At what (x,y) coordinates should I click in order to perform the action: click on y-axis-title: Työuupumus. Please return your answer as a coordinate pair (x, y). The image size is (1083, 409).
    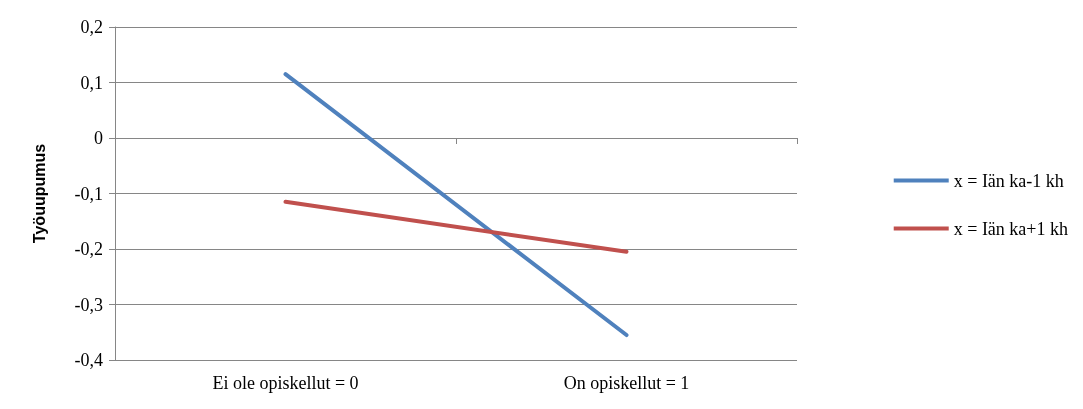
    Looking at the image, I should click on (39, 193).